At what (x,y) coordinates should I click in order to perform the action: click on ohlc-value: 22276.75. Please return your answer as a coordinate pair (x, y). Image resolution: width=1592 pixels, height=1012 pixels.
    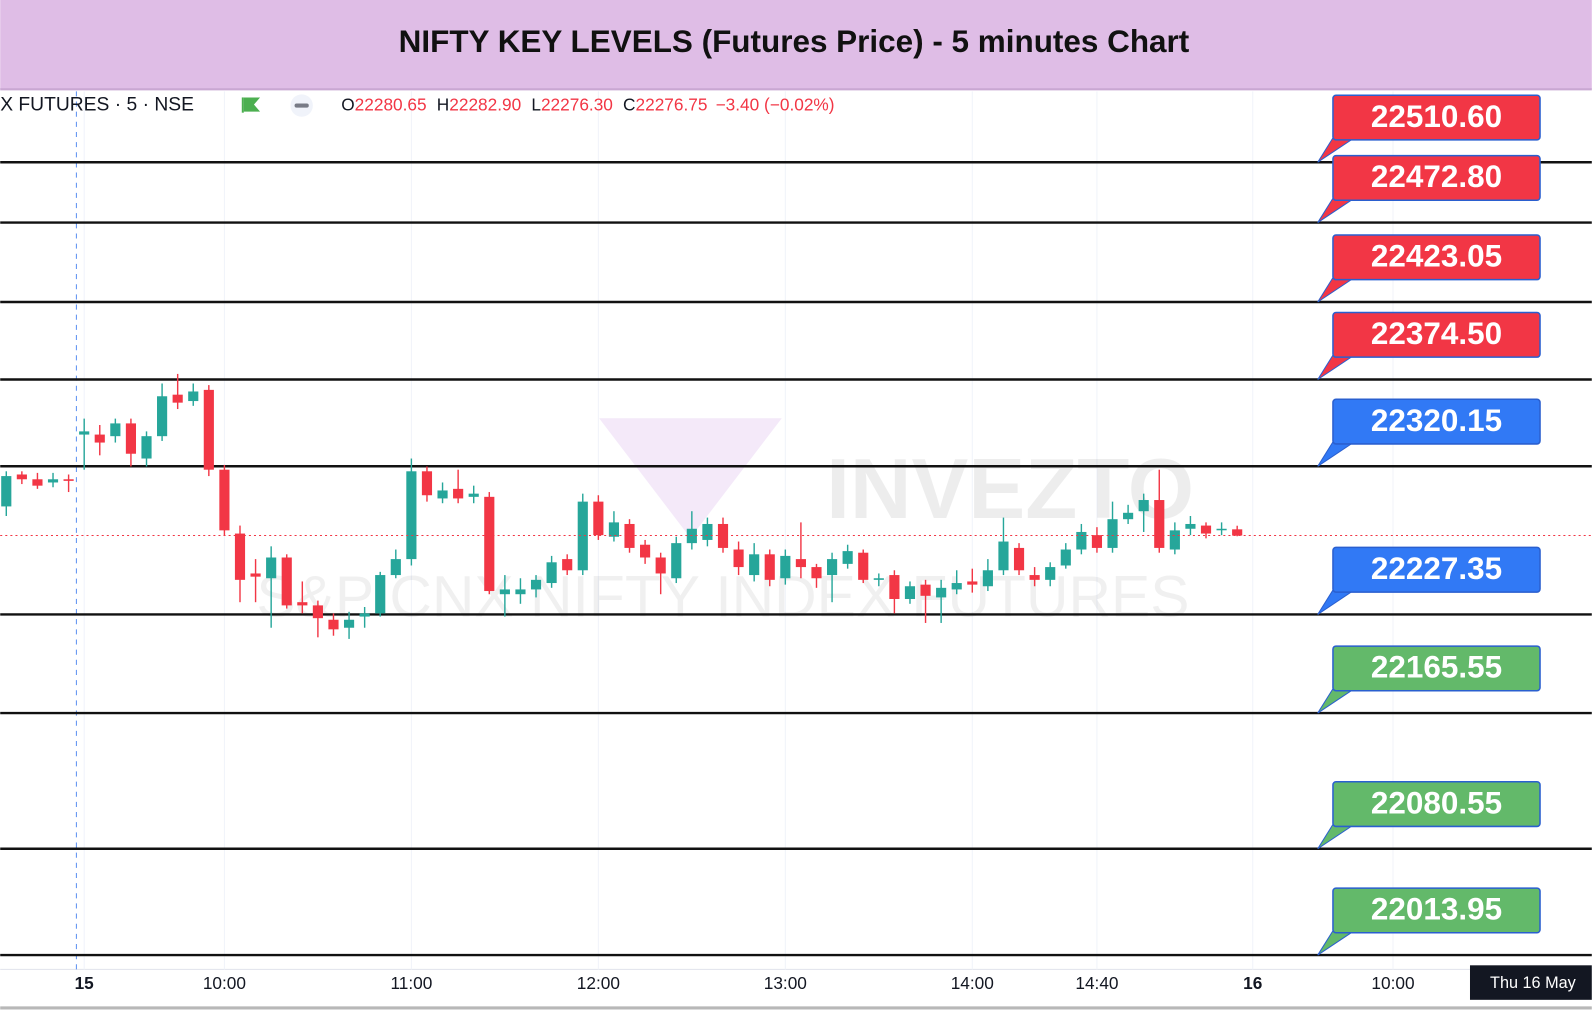
    Looking at the image, I should click on (672, 104).